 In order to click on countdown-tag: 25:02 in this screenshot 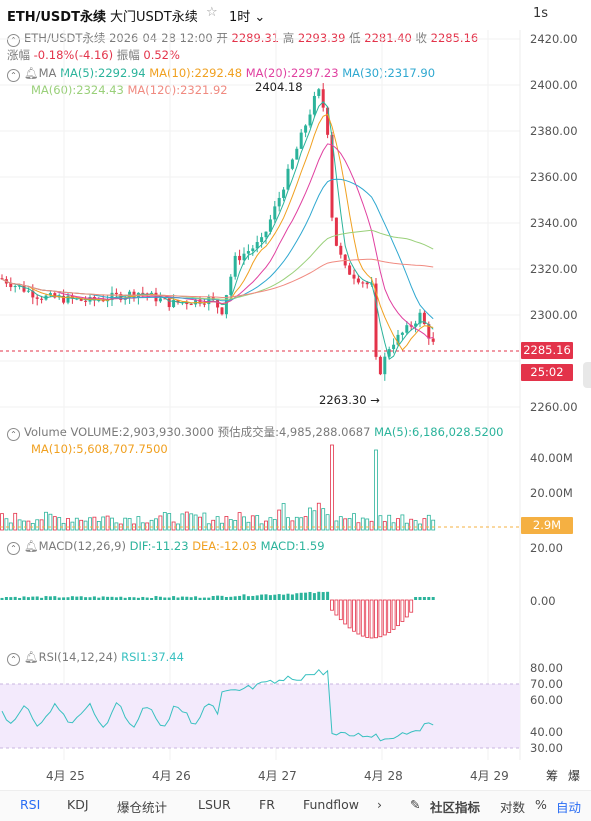, I will do `click(547, 372)`.